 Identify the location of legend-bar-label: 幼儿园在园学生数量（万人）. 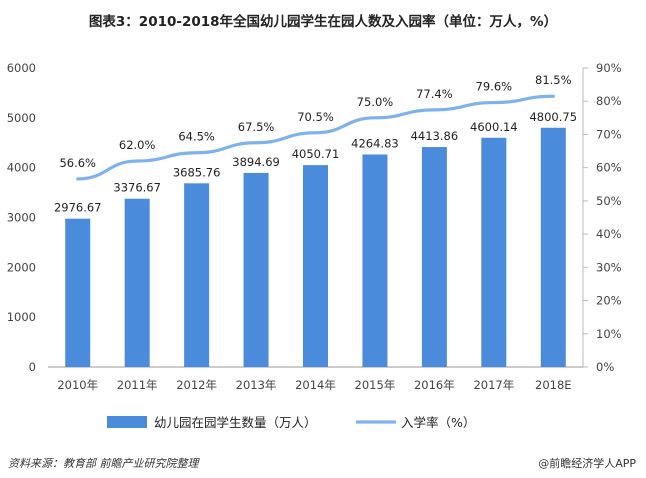
(235, 422).